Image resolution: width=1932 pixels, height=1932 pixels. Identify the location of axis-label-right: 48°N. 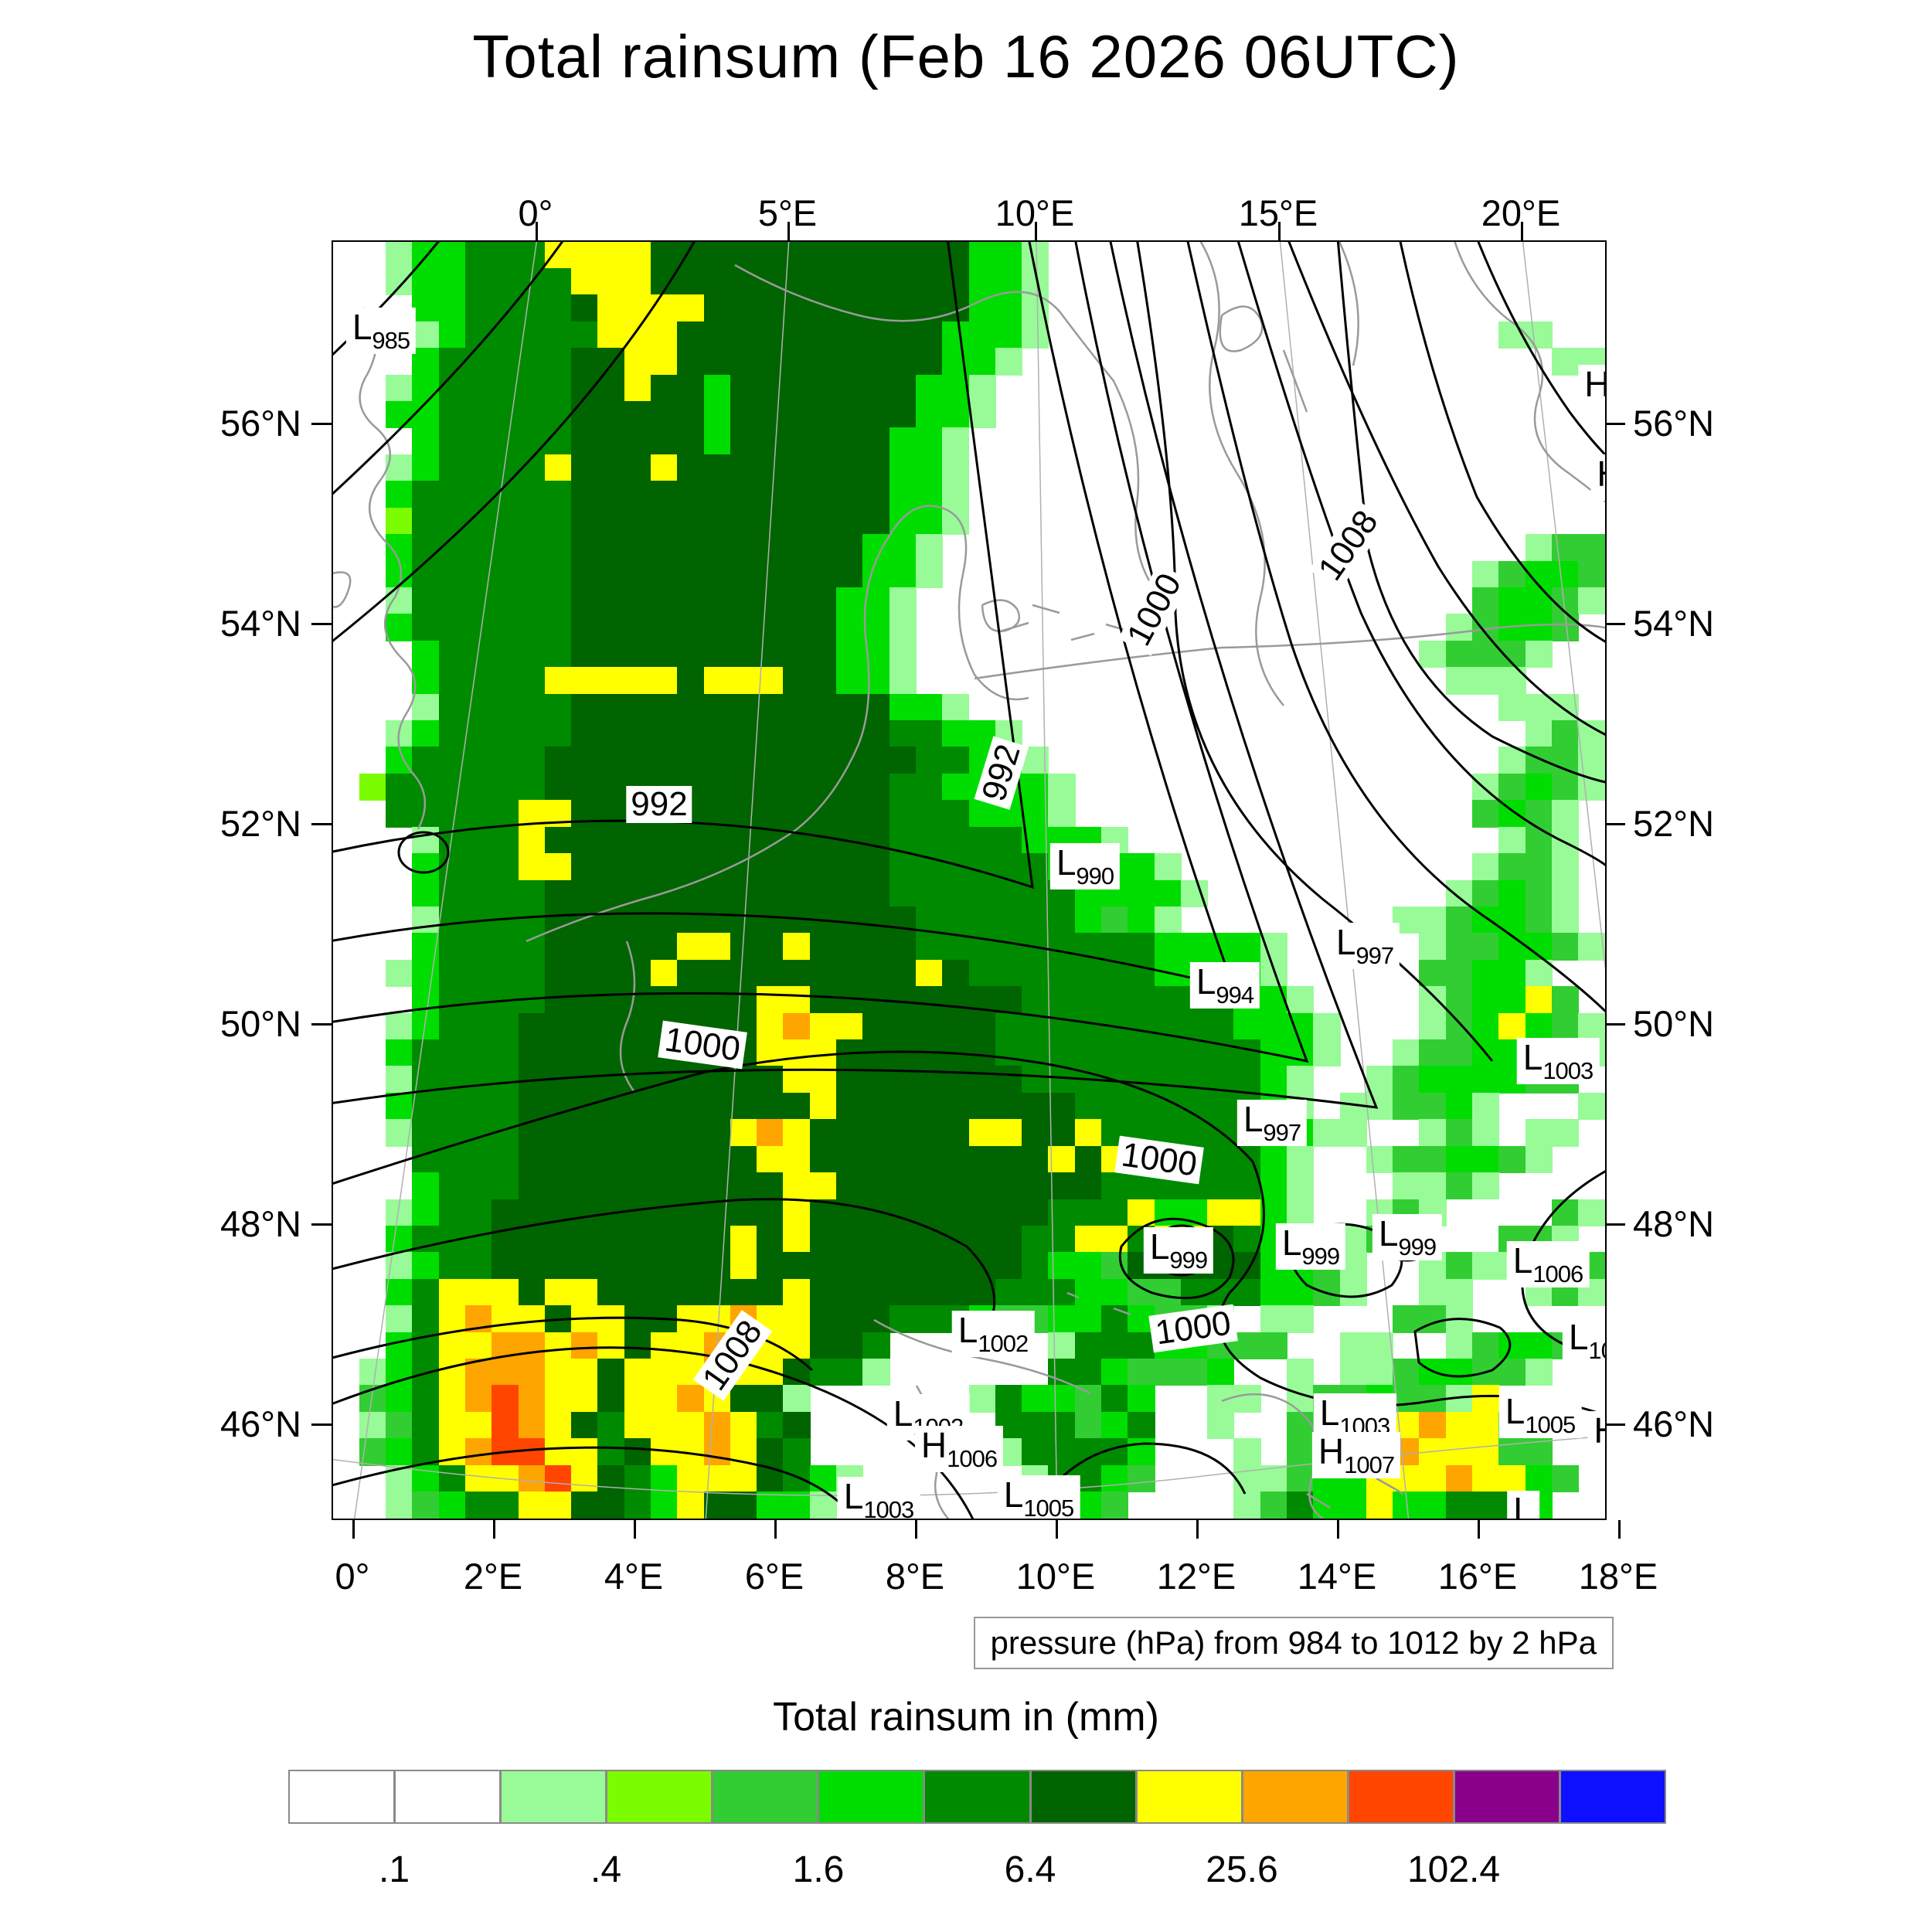
(1674, 1223).